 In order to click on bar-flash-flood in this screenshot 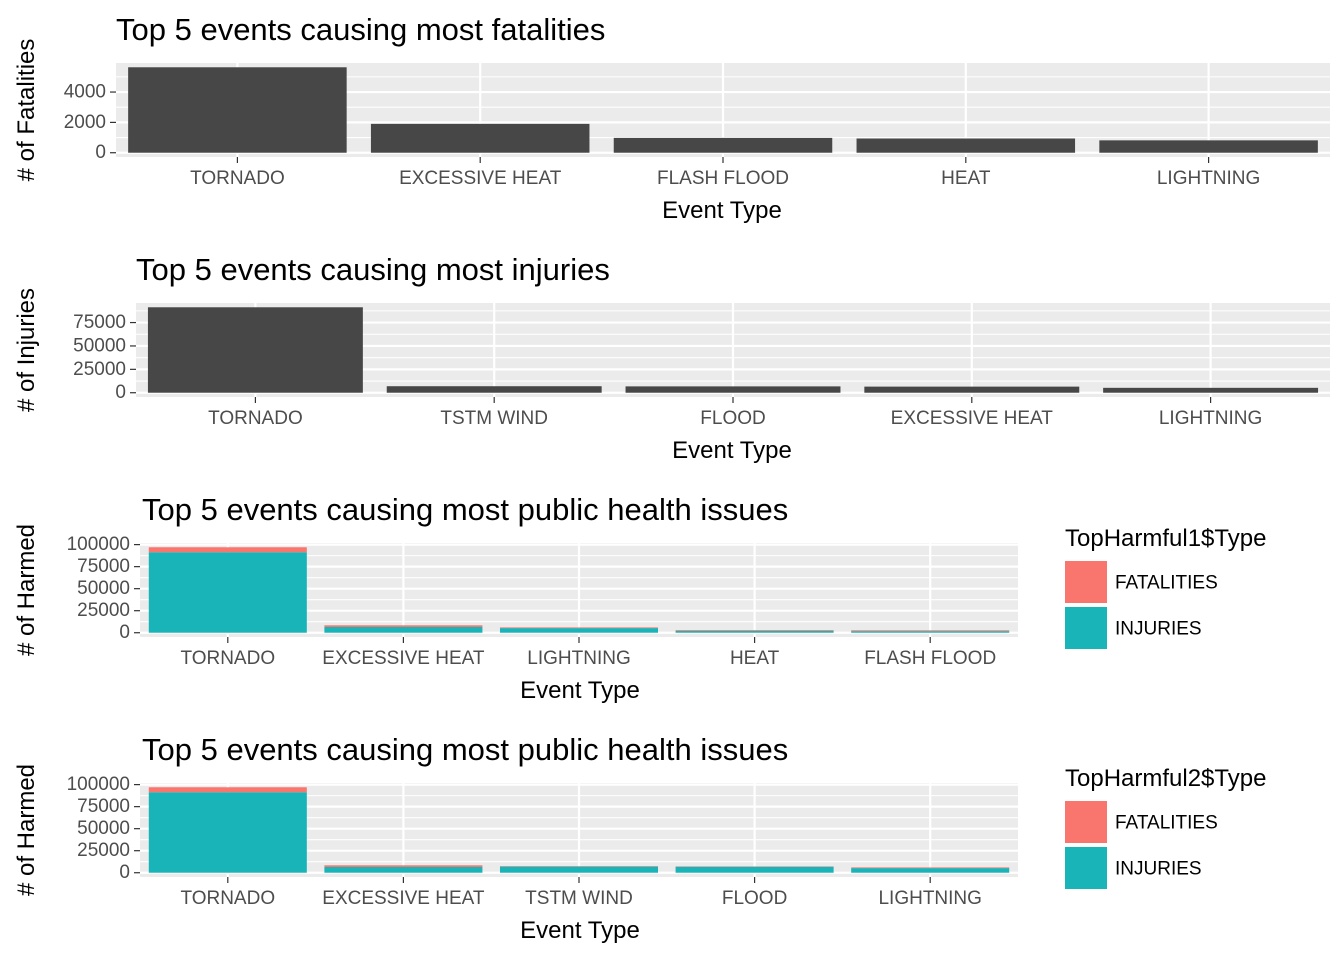, I will do `click(723, 145)`.